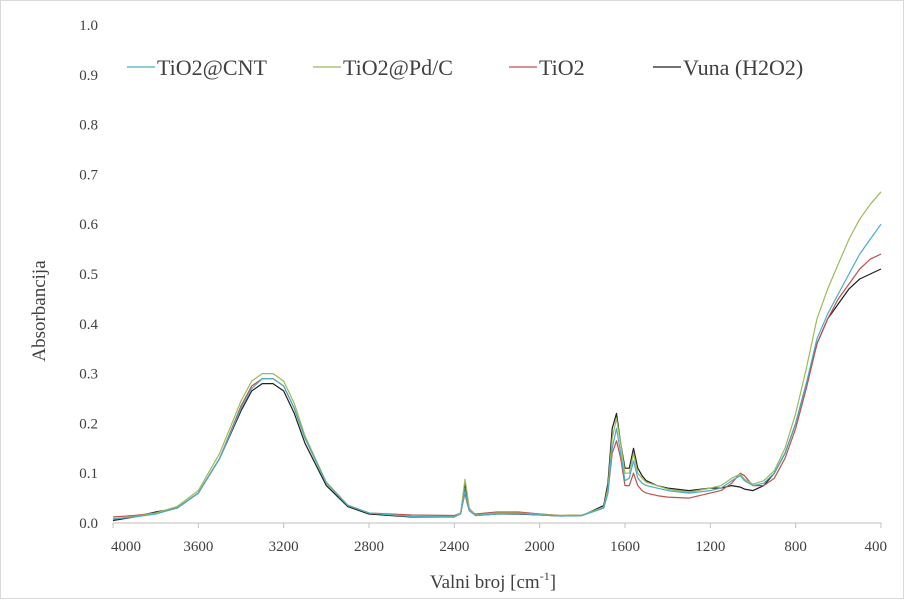 Image resolution: width=904 pixels, height=600 pixels. Describe the element at coordinates (88, 474) in the screenshot. I see `y-tick-label: 0.1` at that location.